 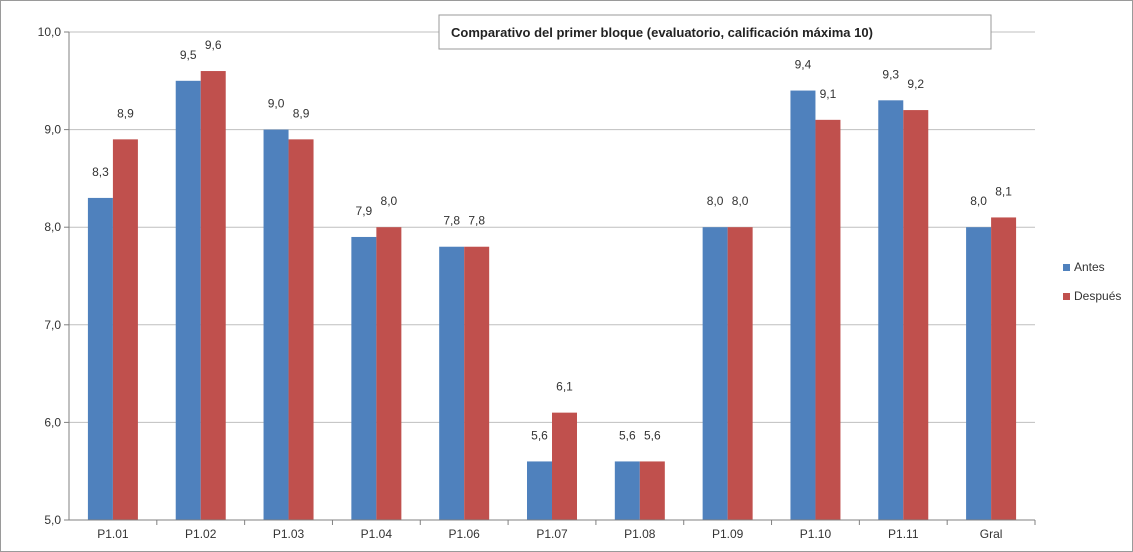 What do you see at coordinates (52, 422) in the screenshot?
I see `y-tick-label: 6,0` at bounding box center [52, 422].